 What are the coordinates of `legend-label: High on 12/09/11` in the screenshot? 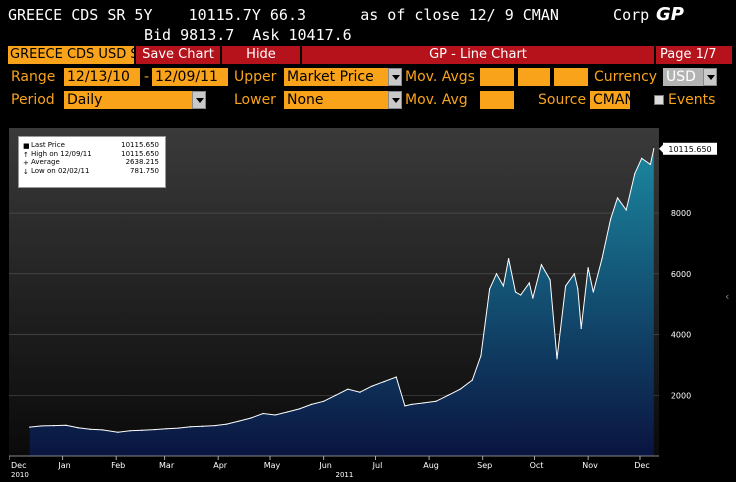 It's located at (61, 153).